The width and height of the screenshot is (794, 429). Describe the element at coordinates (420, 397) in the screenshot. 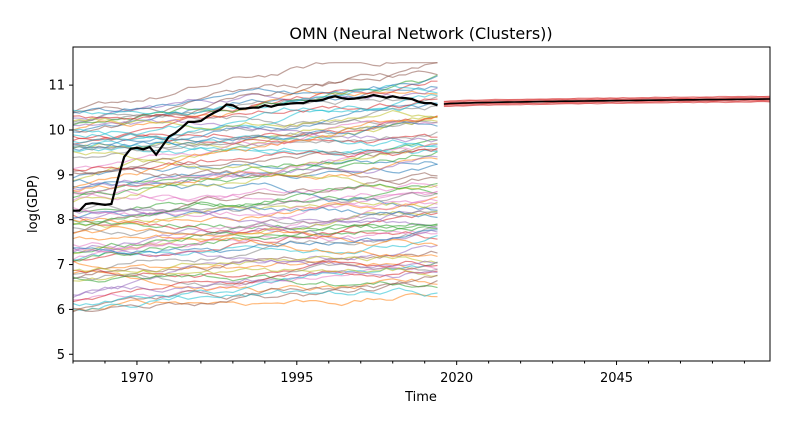

I see `x-axis-label: Time` at that location.